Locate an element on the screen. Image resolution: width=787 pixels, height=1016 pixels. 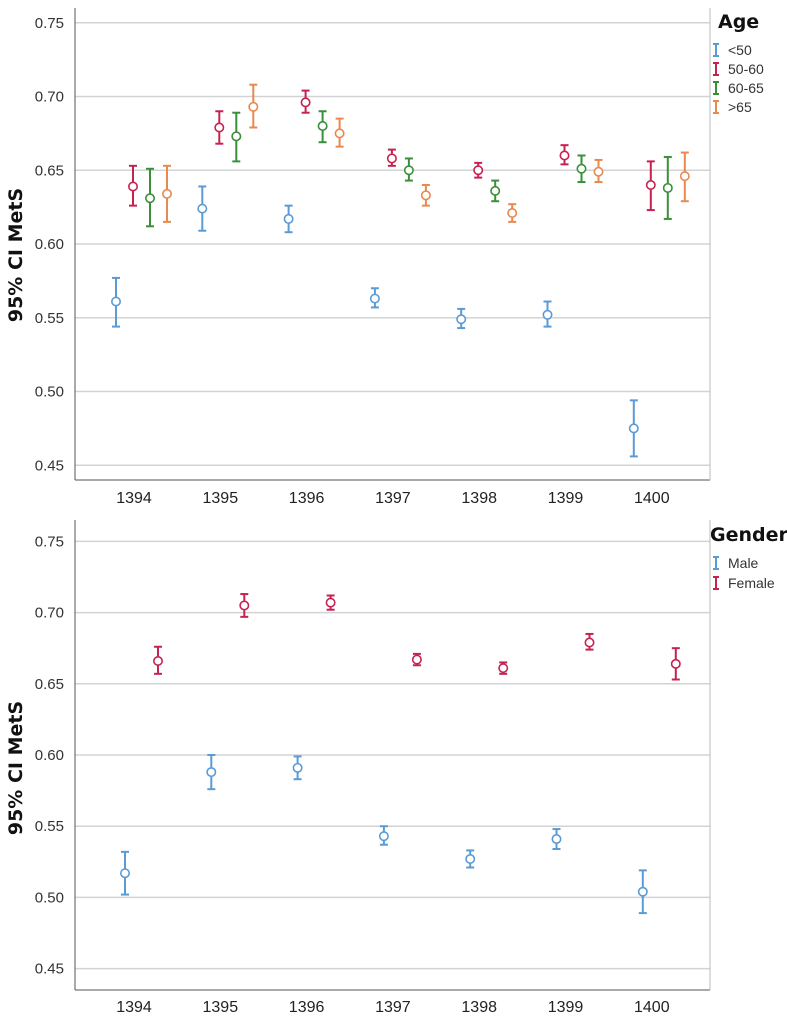
legend-title: Gender is located at coordinates (748, 535).